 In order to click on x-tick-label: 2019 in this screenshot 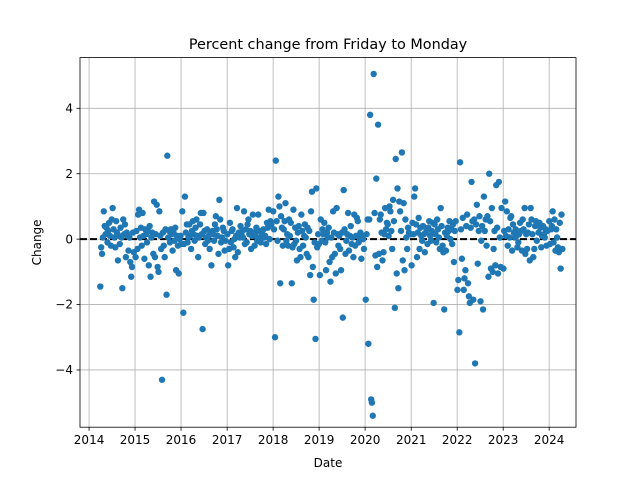, I will do `click(319, 440)`.